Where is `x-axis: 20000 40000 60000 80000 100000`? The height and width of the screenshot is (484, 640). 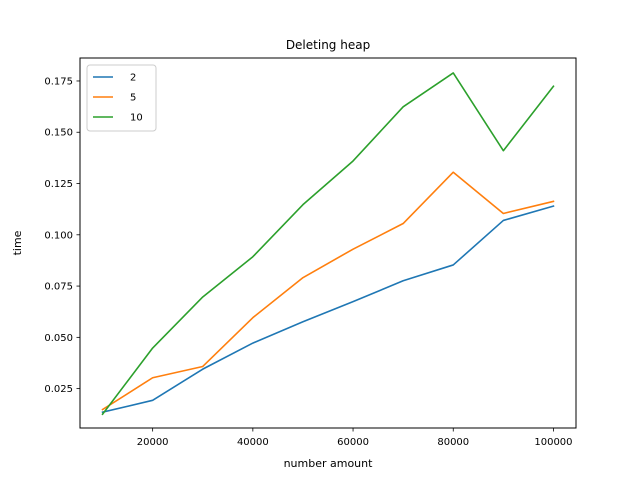 x-axis: 20000 40000 60000 80000 100000 is located at coordinates (355, 438).